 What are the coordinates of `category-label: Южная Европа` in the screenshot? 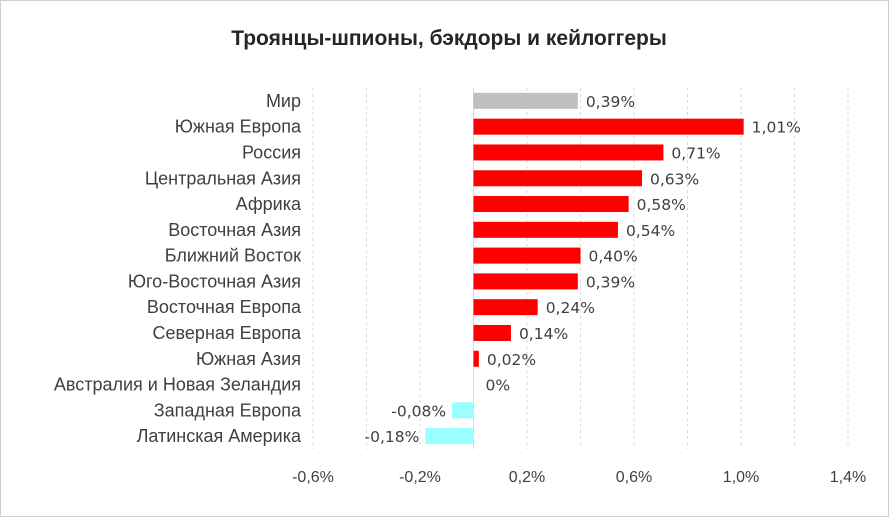 It's located at (238, 127).